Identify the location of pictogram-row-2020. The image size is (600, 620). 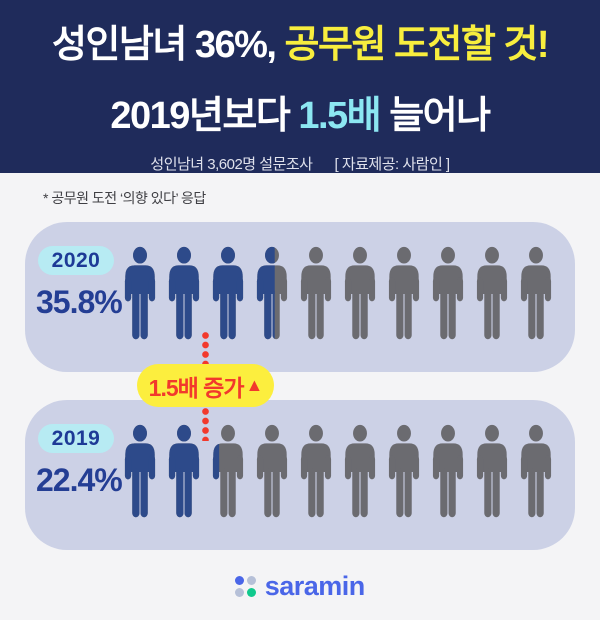
(338, 294).